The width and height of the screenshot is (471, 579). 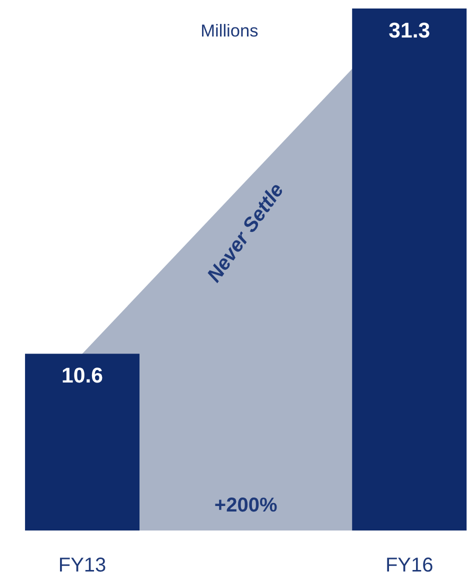 I want to click on annotation: +200%, so click(x=246, y=505).